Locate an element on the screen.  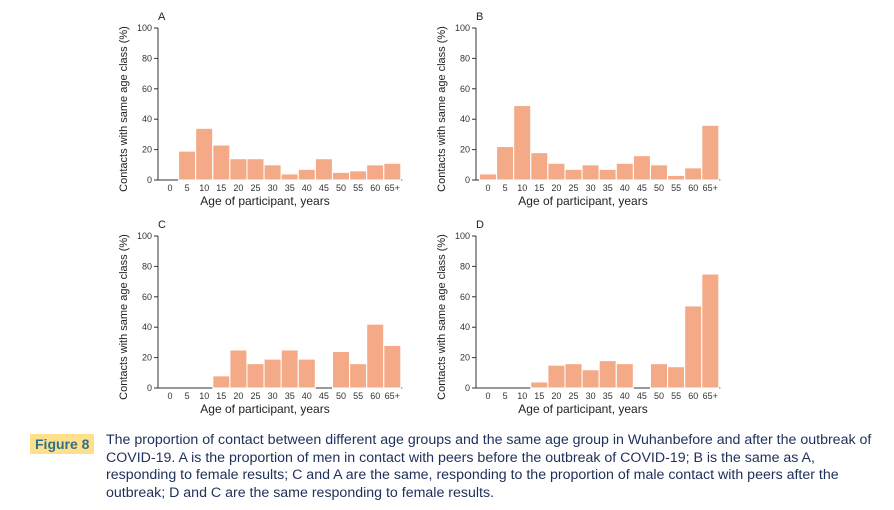
x-tick-label: 5 is located at coordinates (187, 396).